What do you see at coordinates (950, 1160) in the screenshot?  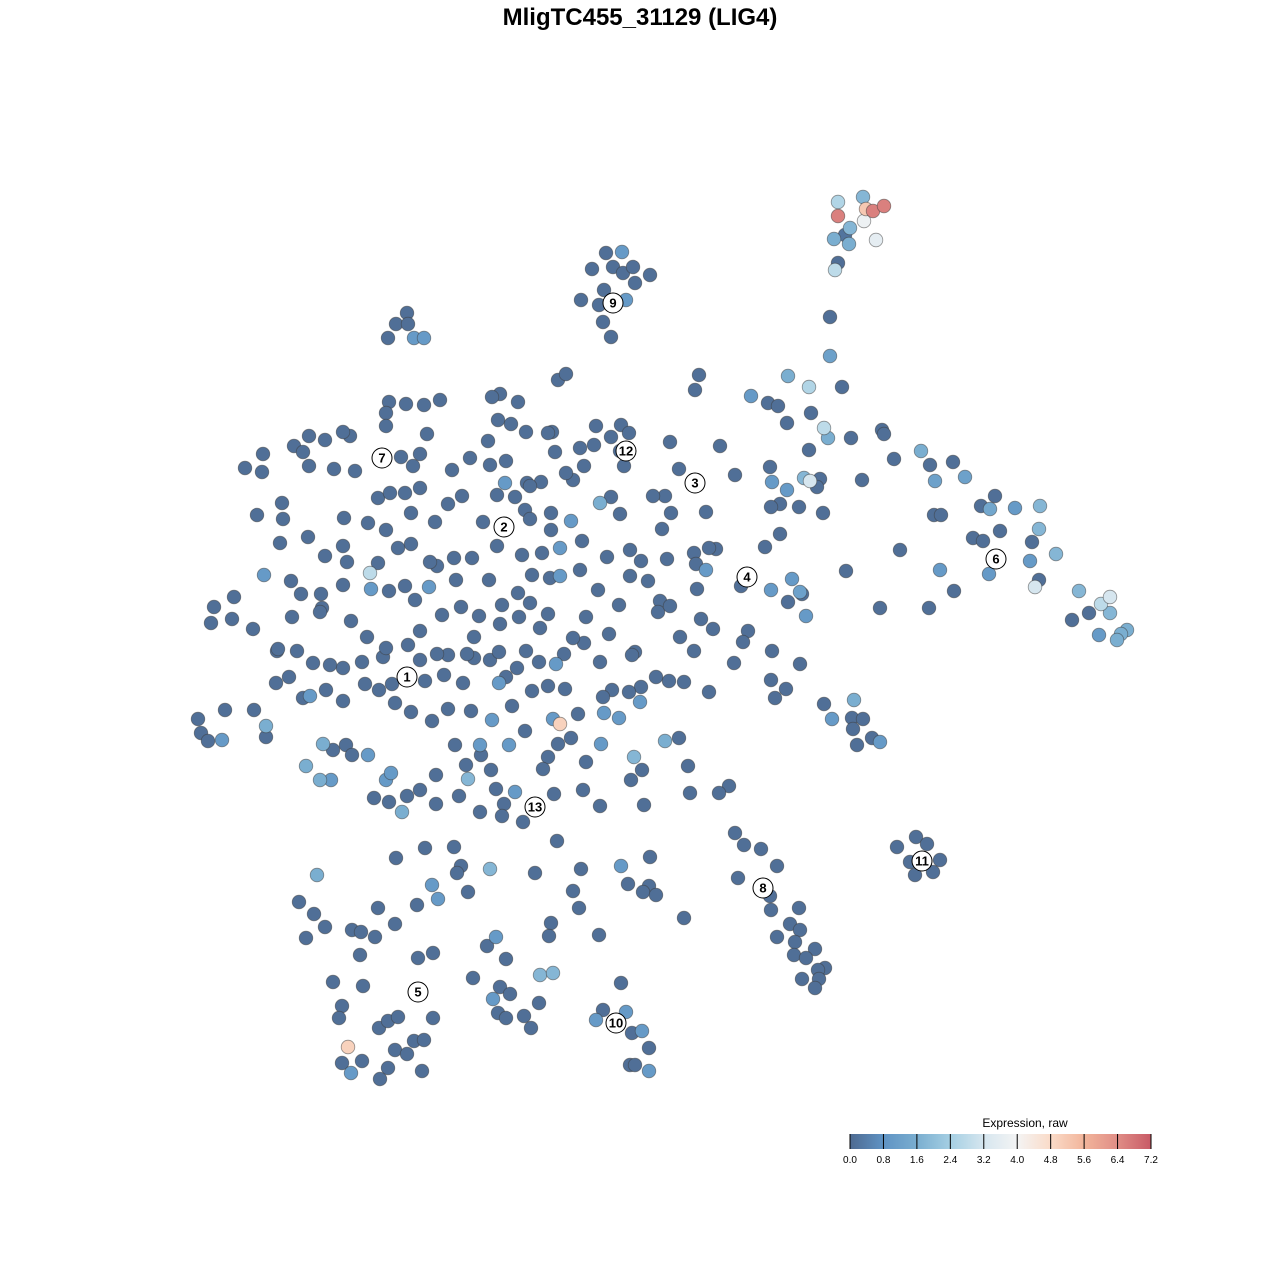 I see `colorbar-tick-label: 2.4` at bounding box center [950, 1160].